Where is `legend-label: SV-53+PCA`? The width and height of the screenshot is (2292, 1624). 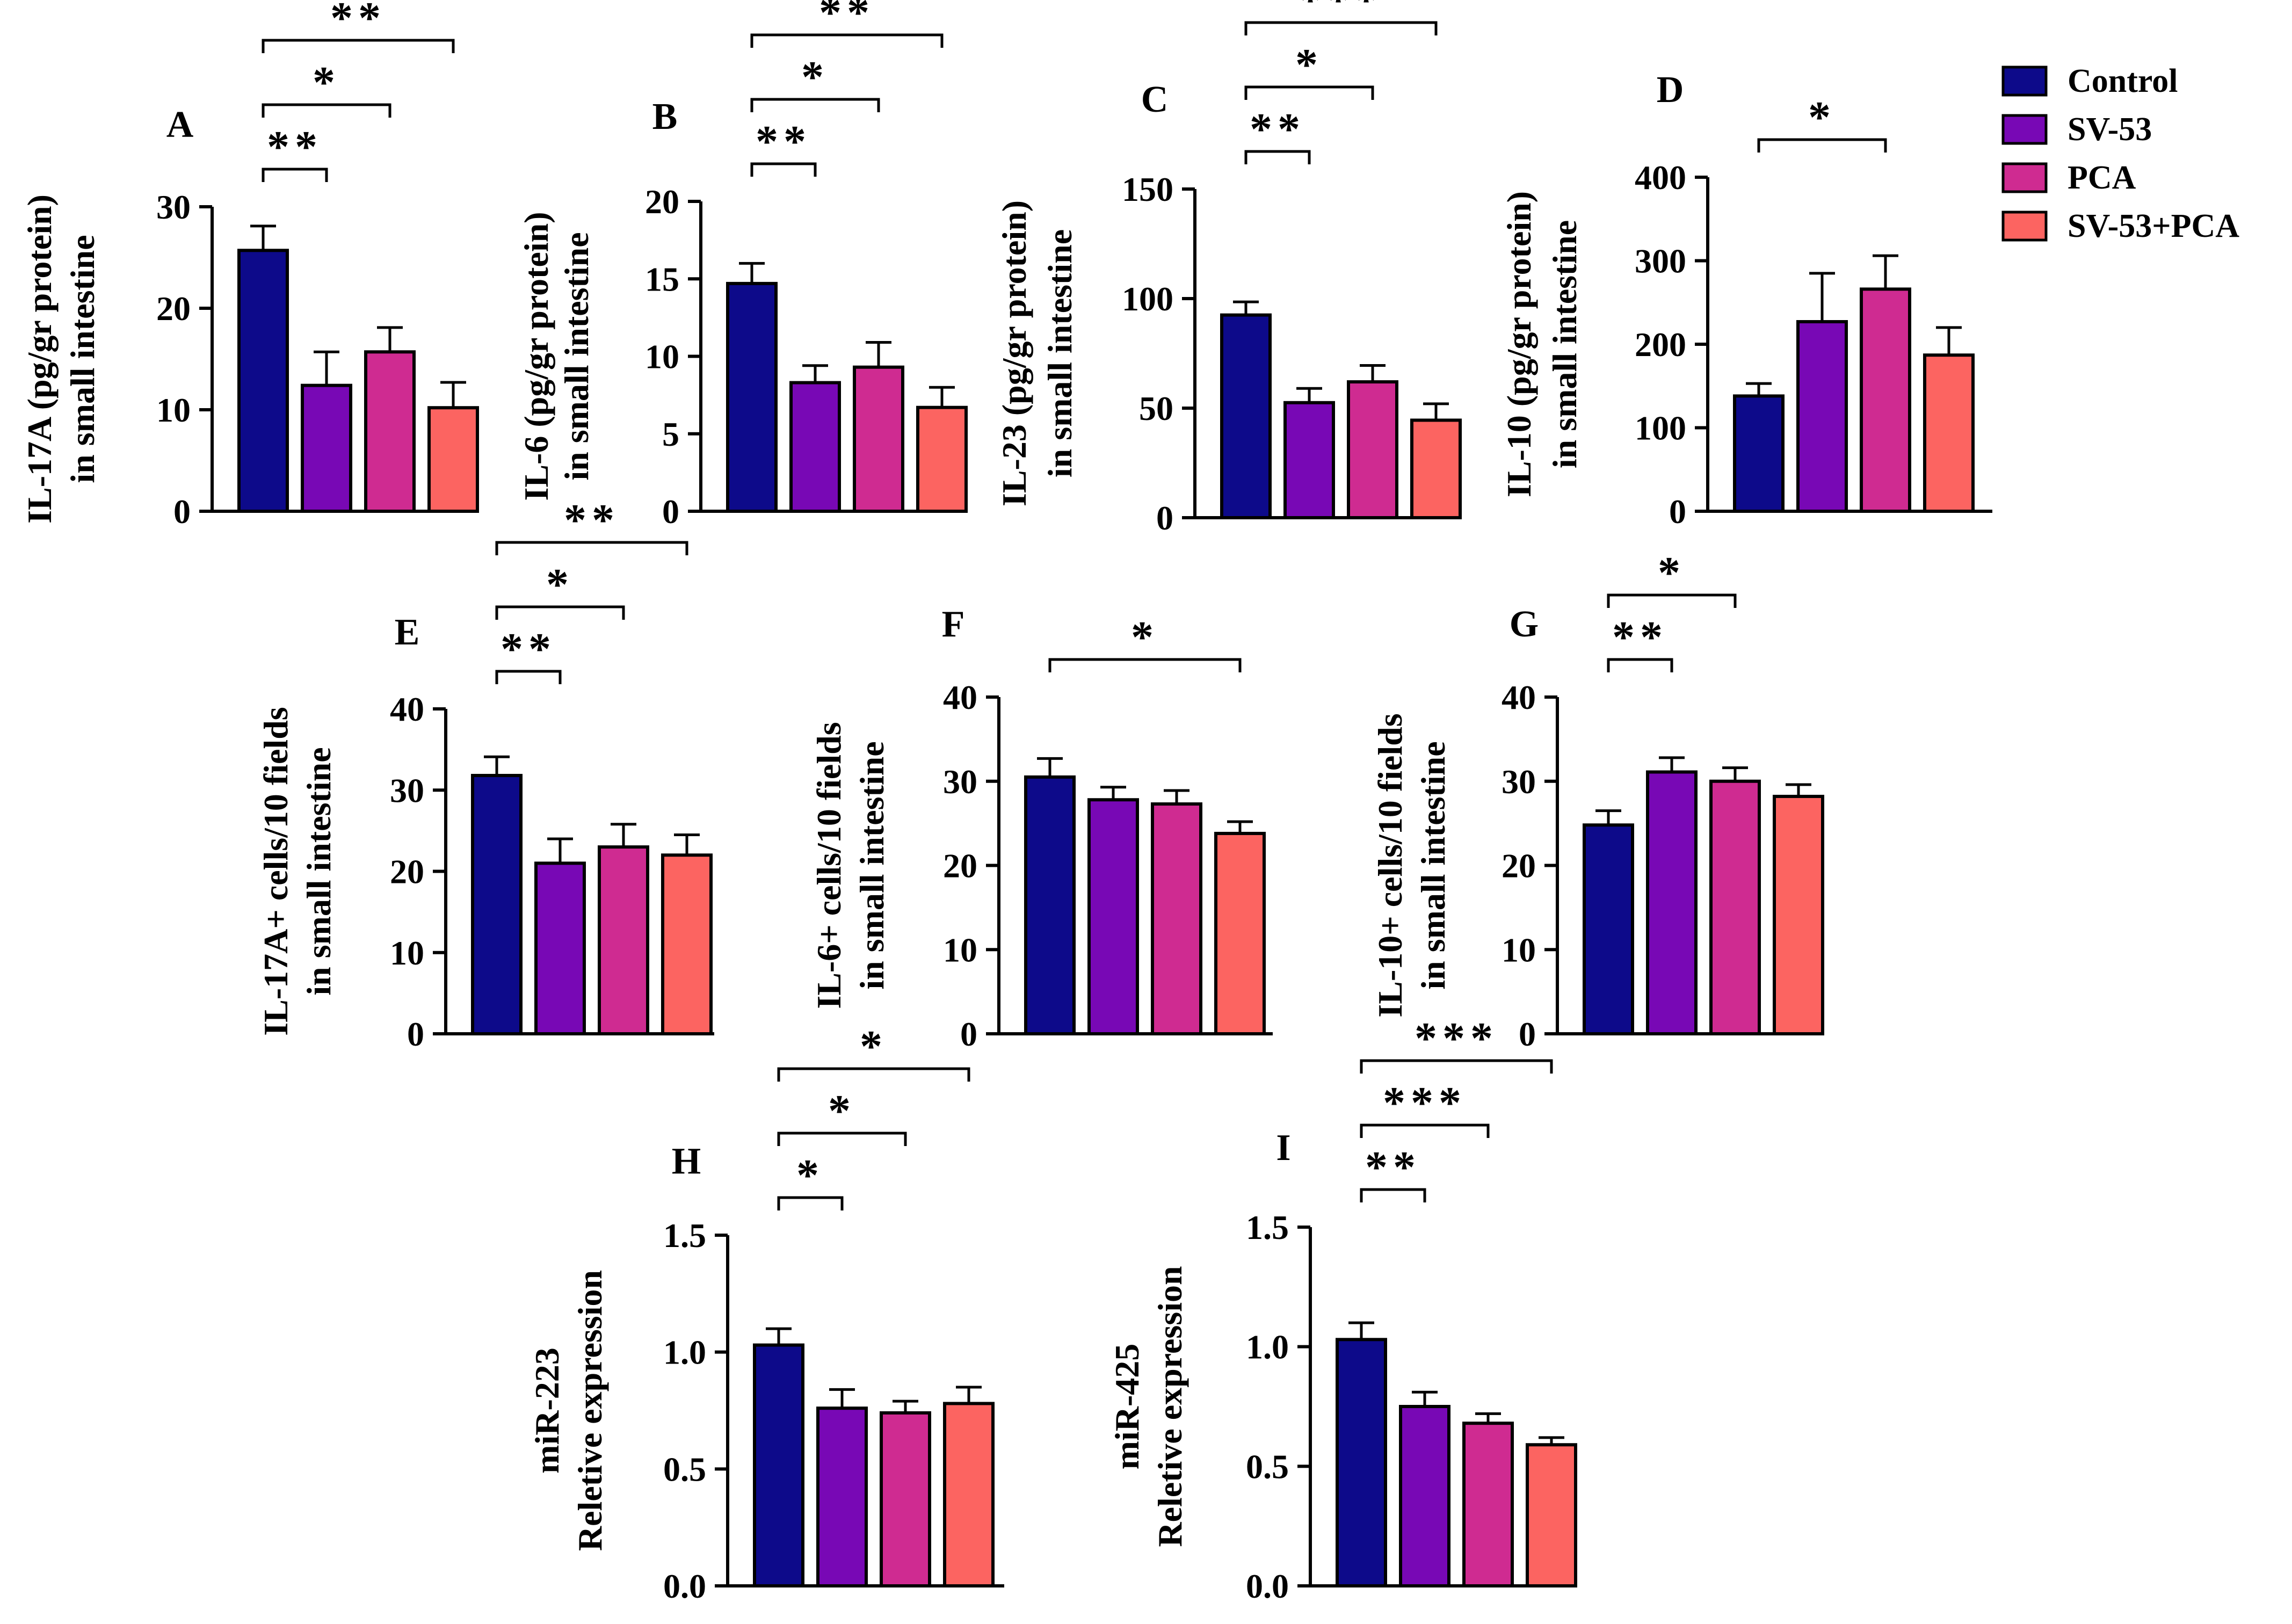 legend-label: SV-53+PCA is located at coordinates (2153, 226).